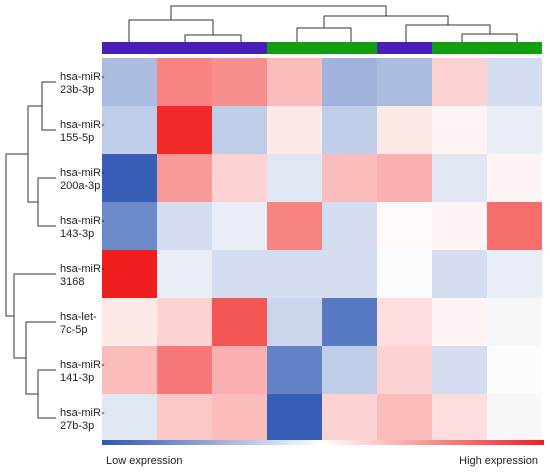 This screenshot has height=472, width=550. Describe the element at coordinates (144, 461) in the screenshot. I see `legend-low-label: Low expression` at that location.